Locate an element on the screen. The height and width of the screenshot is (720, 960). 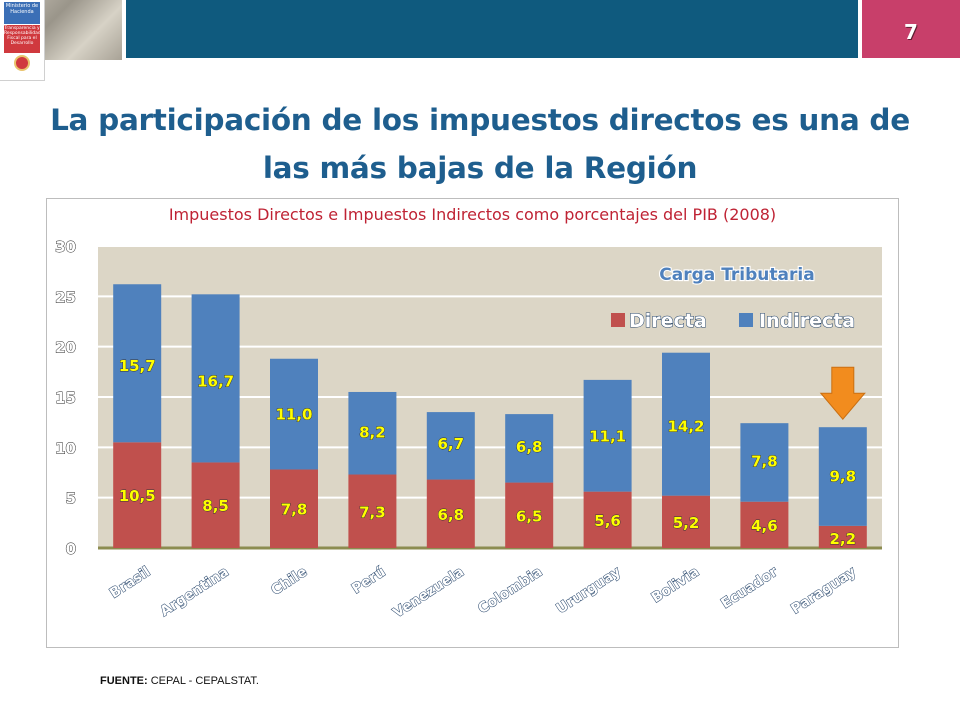
y-tick-label: 5 is located at coordinates (71, 499).